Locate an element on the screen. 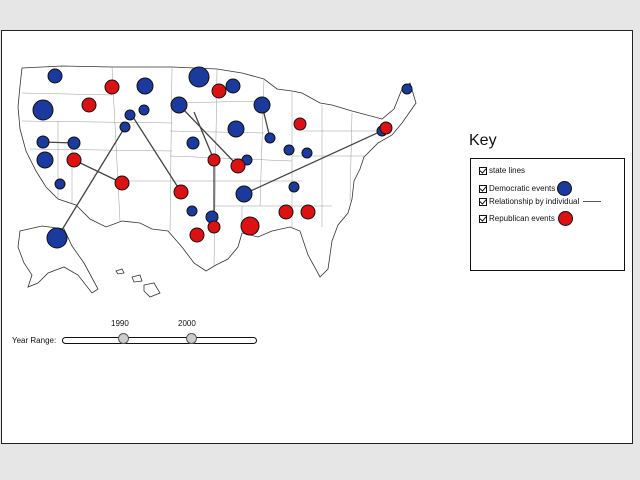  key-item-democratic-events: Democratic events is located at coordinates (526, 188).